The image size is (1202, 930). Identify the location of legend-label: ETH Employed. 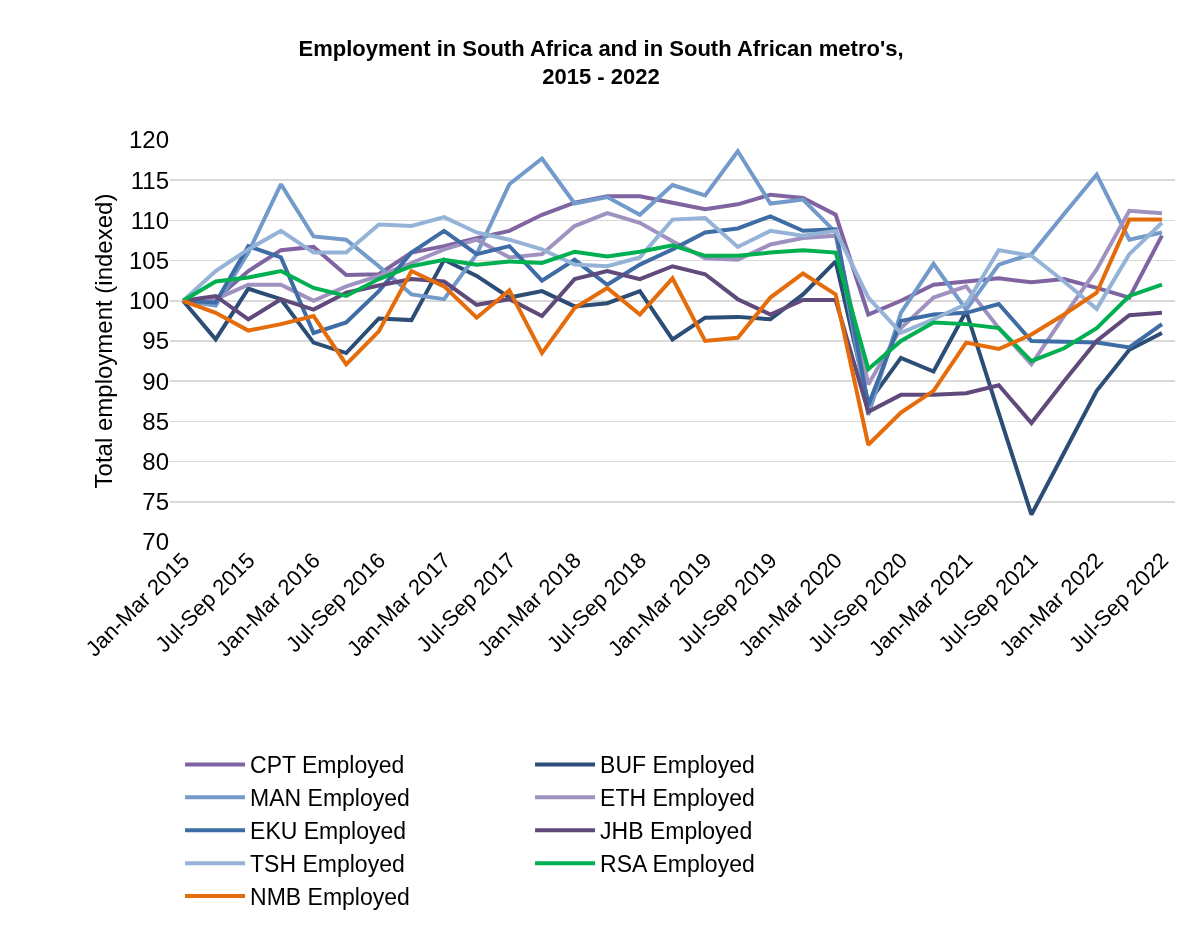
(677, 798).